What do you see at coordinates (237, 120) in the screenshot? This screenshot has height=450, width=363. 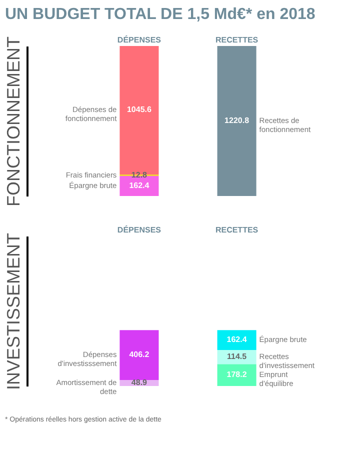 I see `data-label: 1220.8` at bounding box center [237, 120].